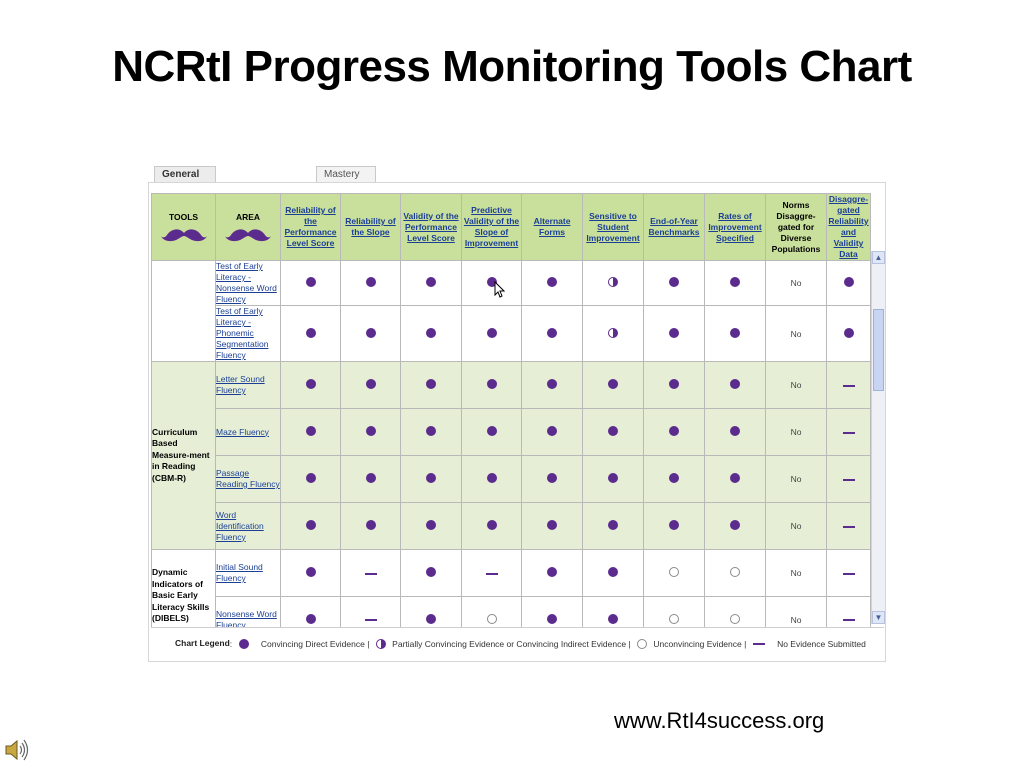 This screenshot has height=768, width=1024. What do you see at coordinates (248, 227) in the screenshot?
I see `col-area: AREA` at bounding box center [248, 227].